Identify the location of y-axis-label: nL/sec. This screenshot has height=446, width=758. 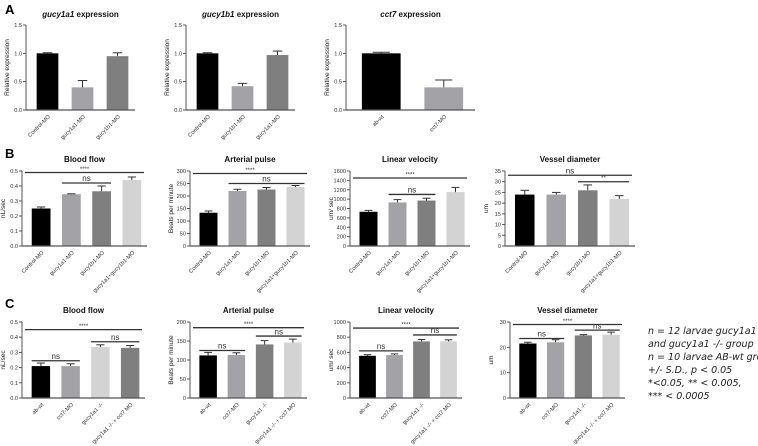
(3, 208).